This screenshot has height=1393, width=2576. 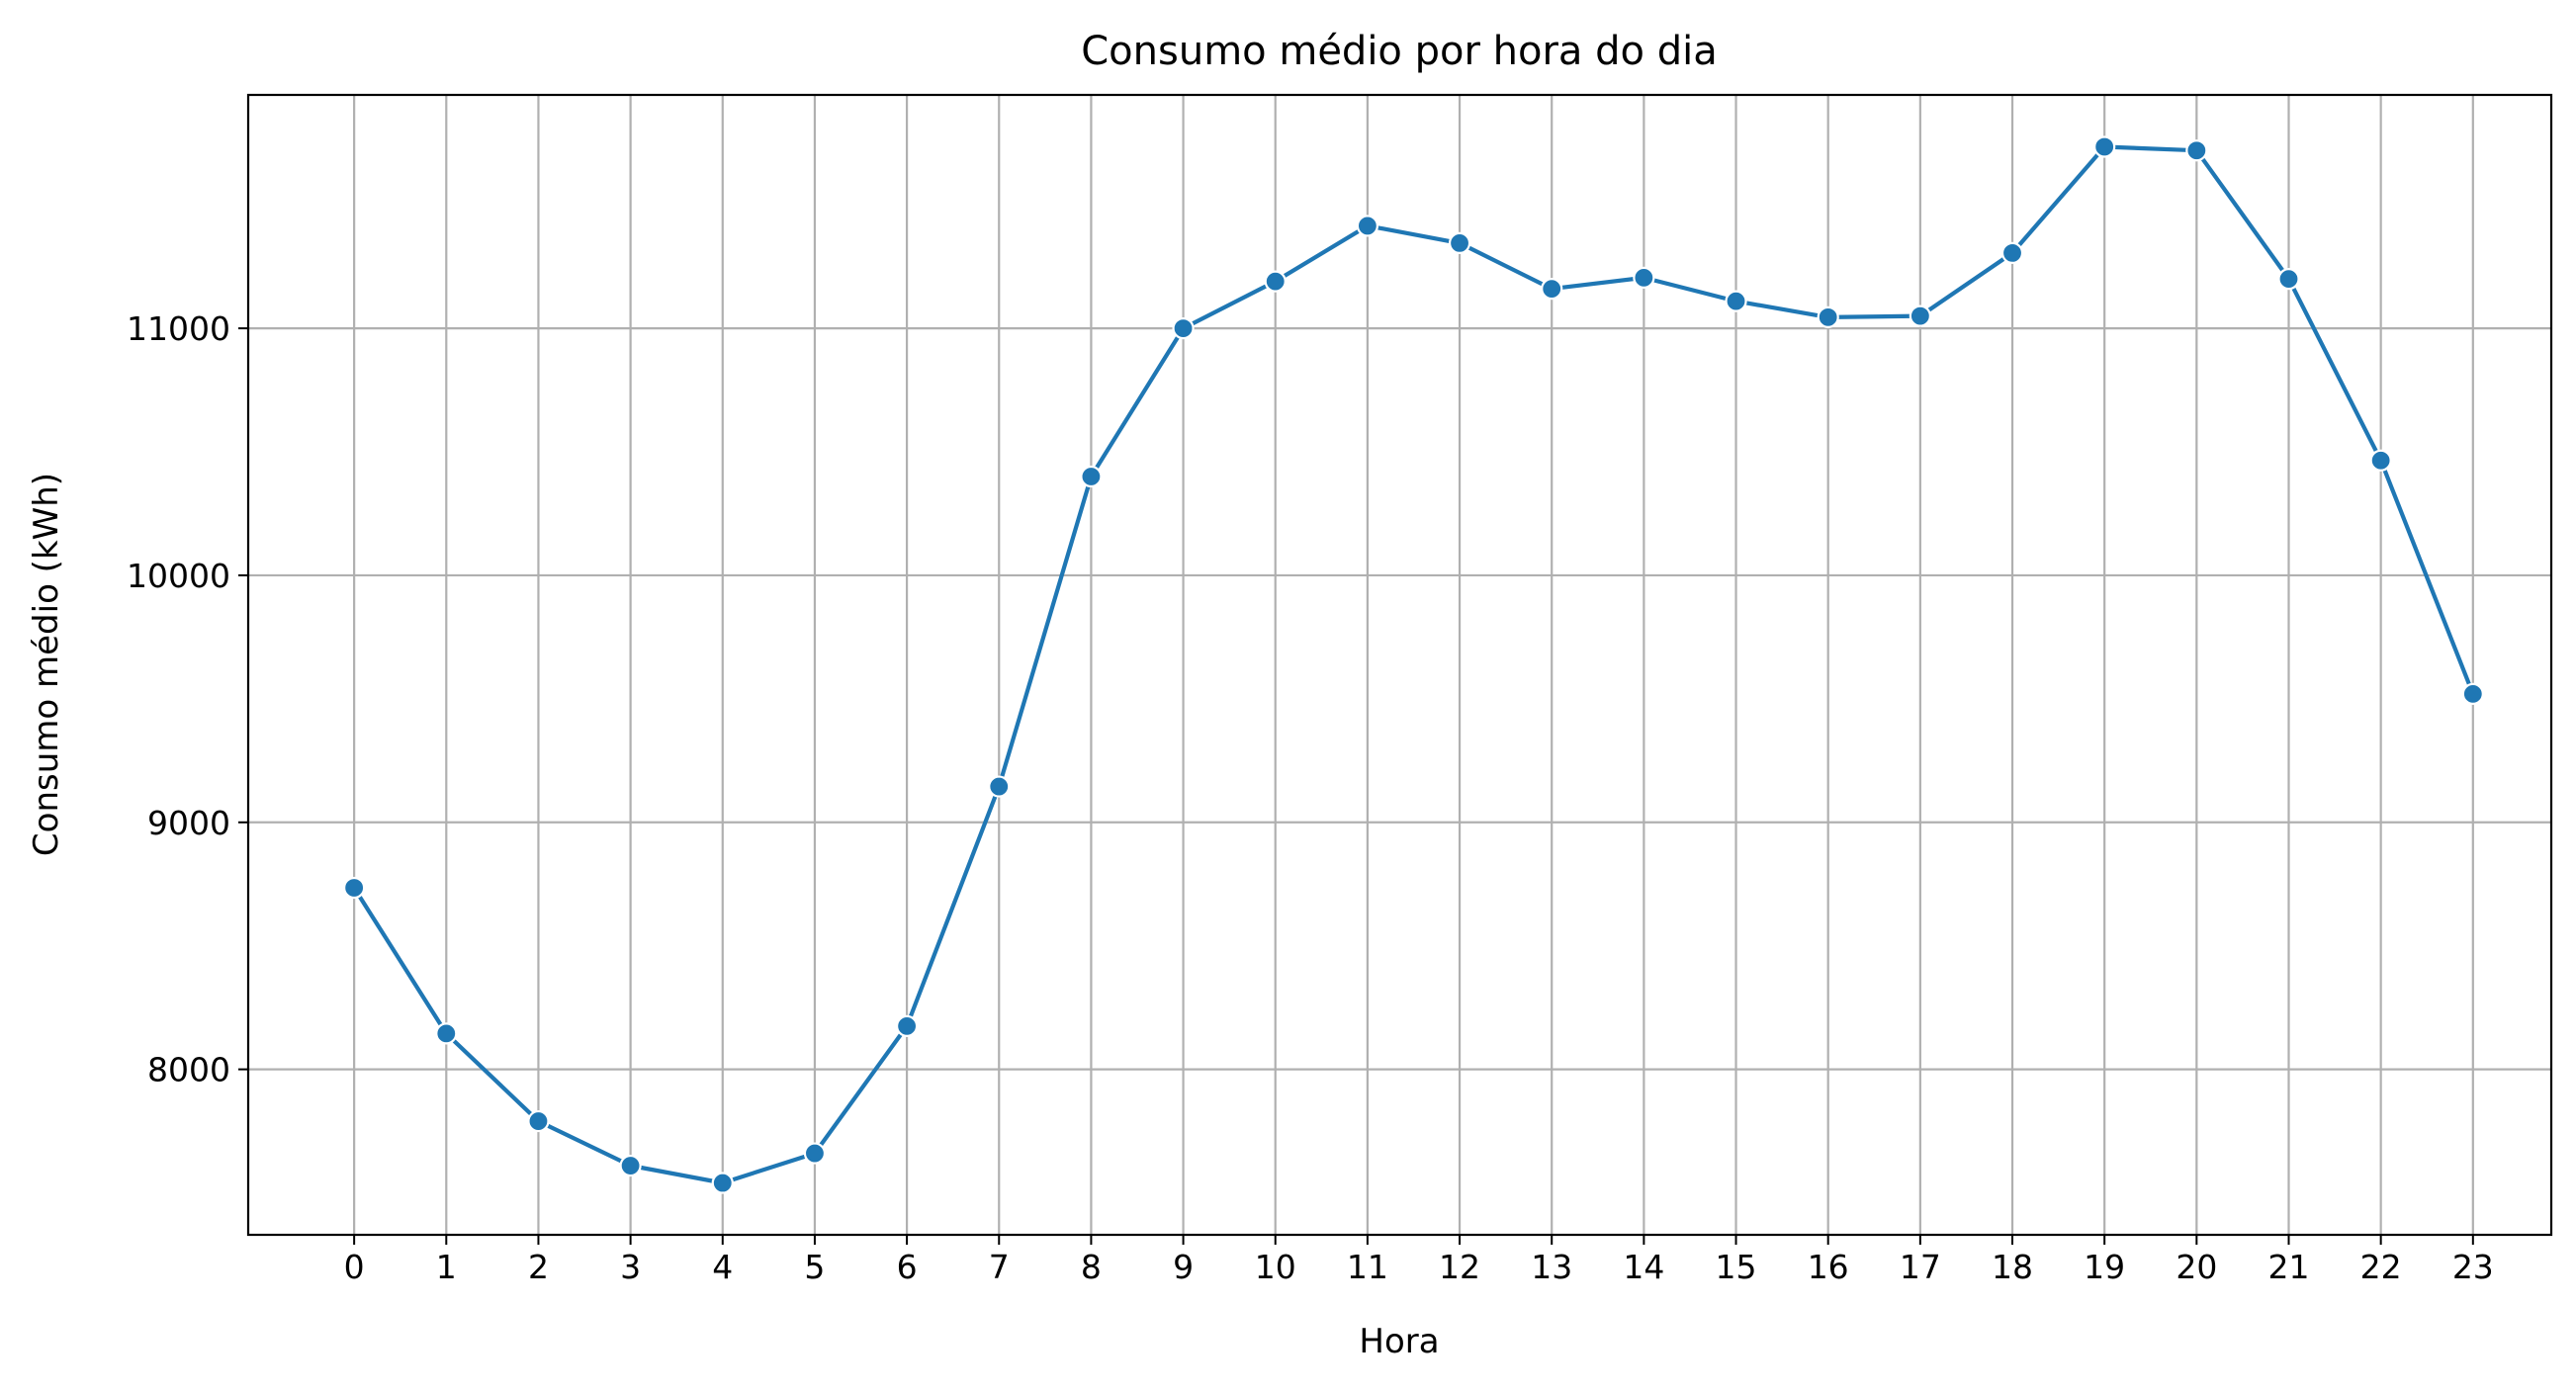 I want to click on x-tick-label: 4, so click(x=722, y=1267).